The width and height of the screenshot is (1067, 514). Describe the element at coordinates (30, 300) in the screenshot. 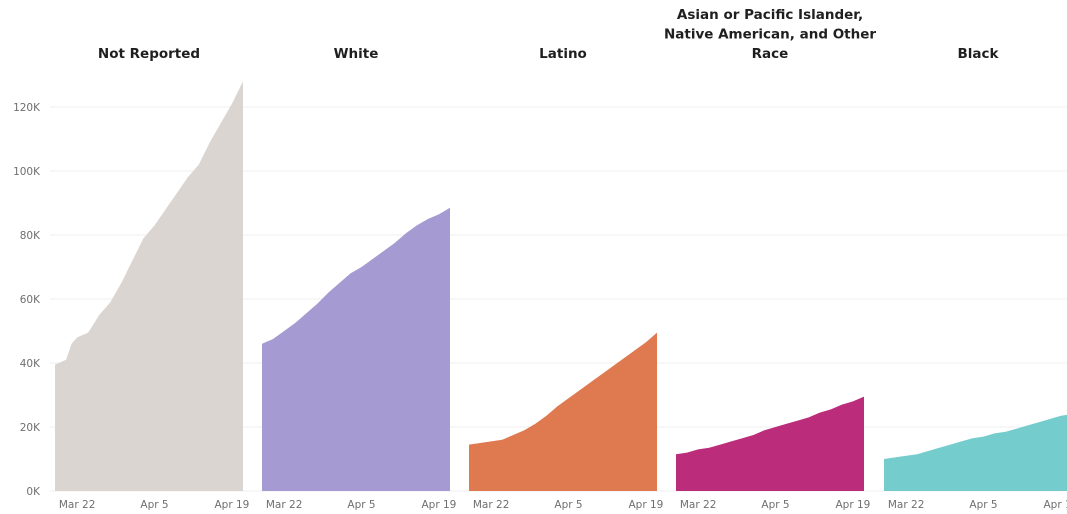

I see `y-tick-label: 60K` at that location.